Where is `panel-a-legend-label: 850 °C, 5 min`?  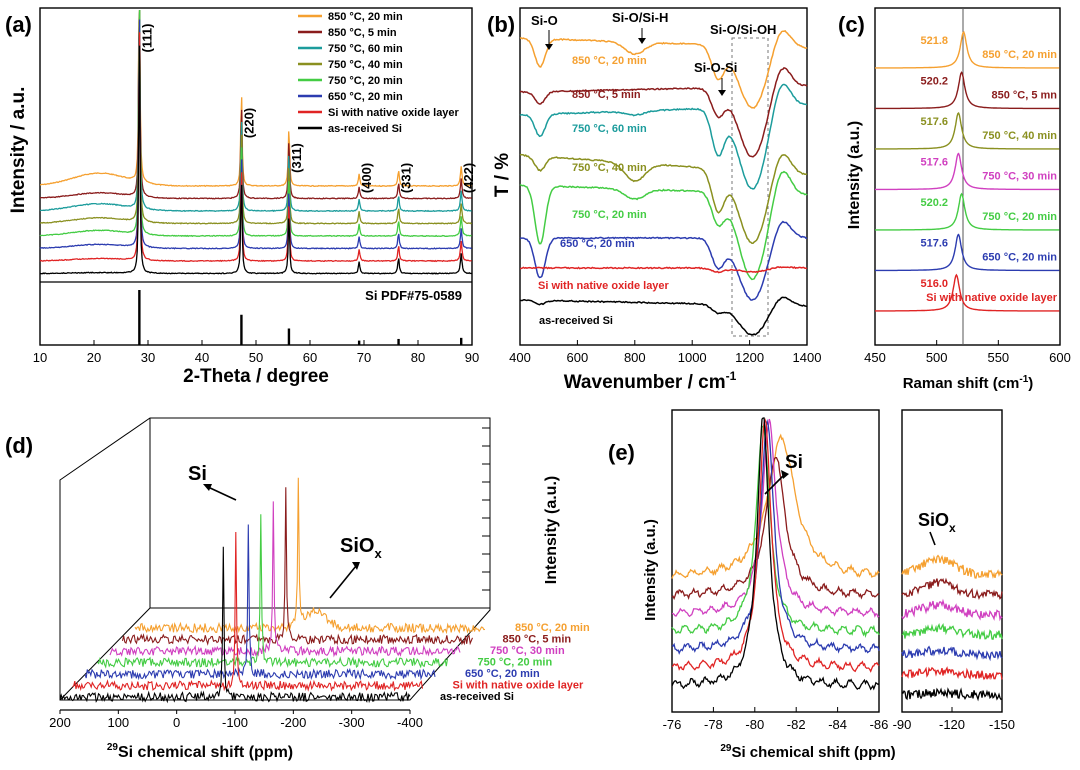
panel-a-legend-label: 850 °C, 5 min is located at coordinates (362, 33).